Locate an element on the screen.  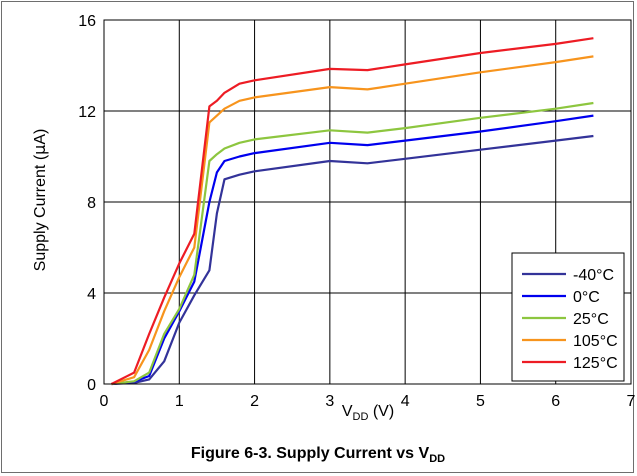
x-tick-label: 2 is located at coordinates (254, 401).